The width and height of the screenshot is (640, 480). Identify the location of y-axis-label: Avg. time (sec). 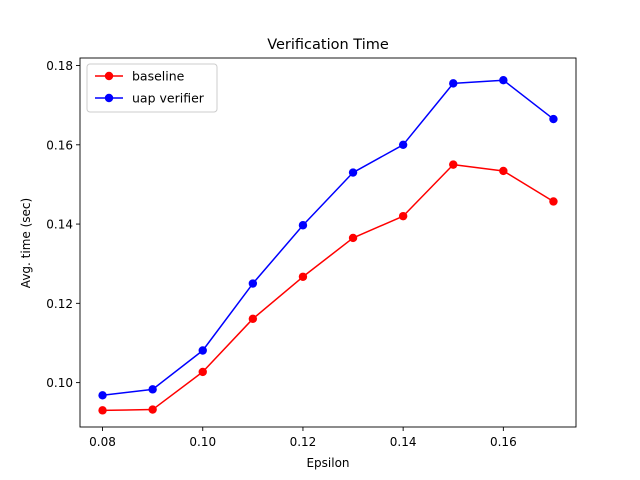
(26, 243).